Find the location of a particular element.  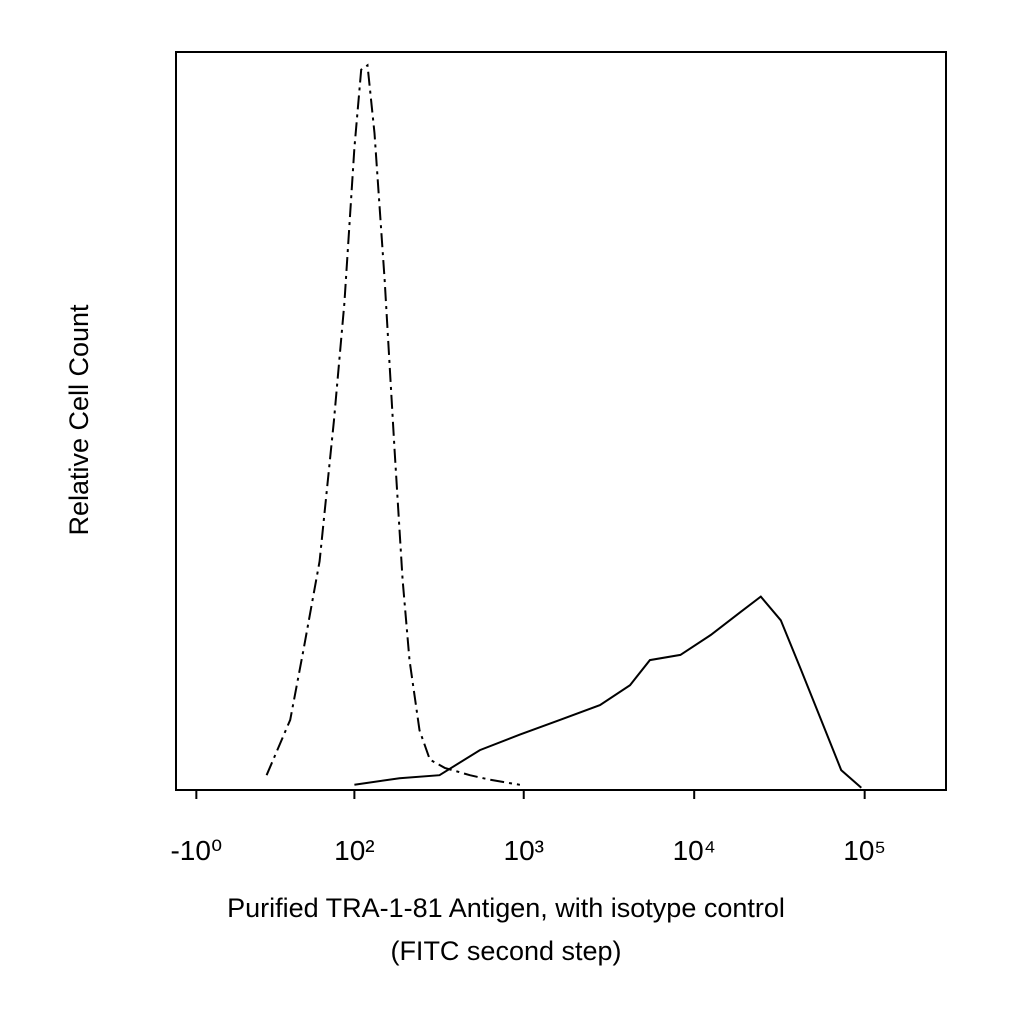

x-tick-label: -10⁰ is located at coordinates (196, 850).